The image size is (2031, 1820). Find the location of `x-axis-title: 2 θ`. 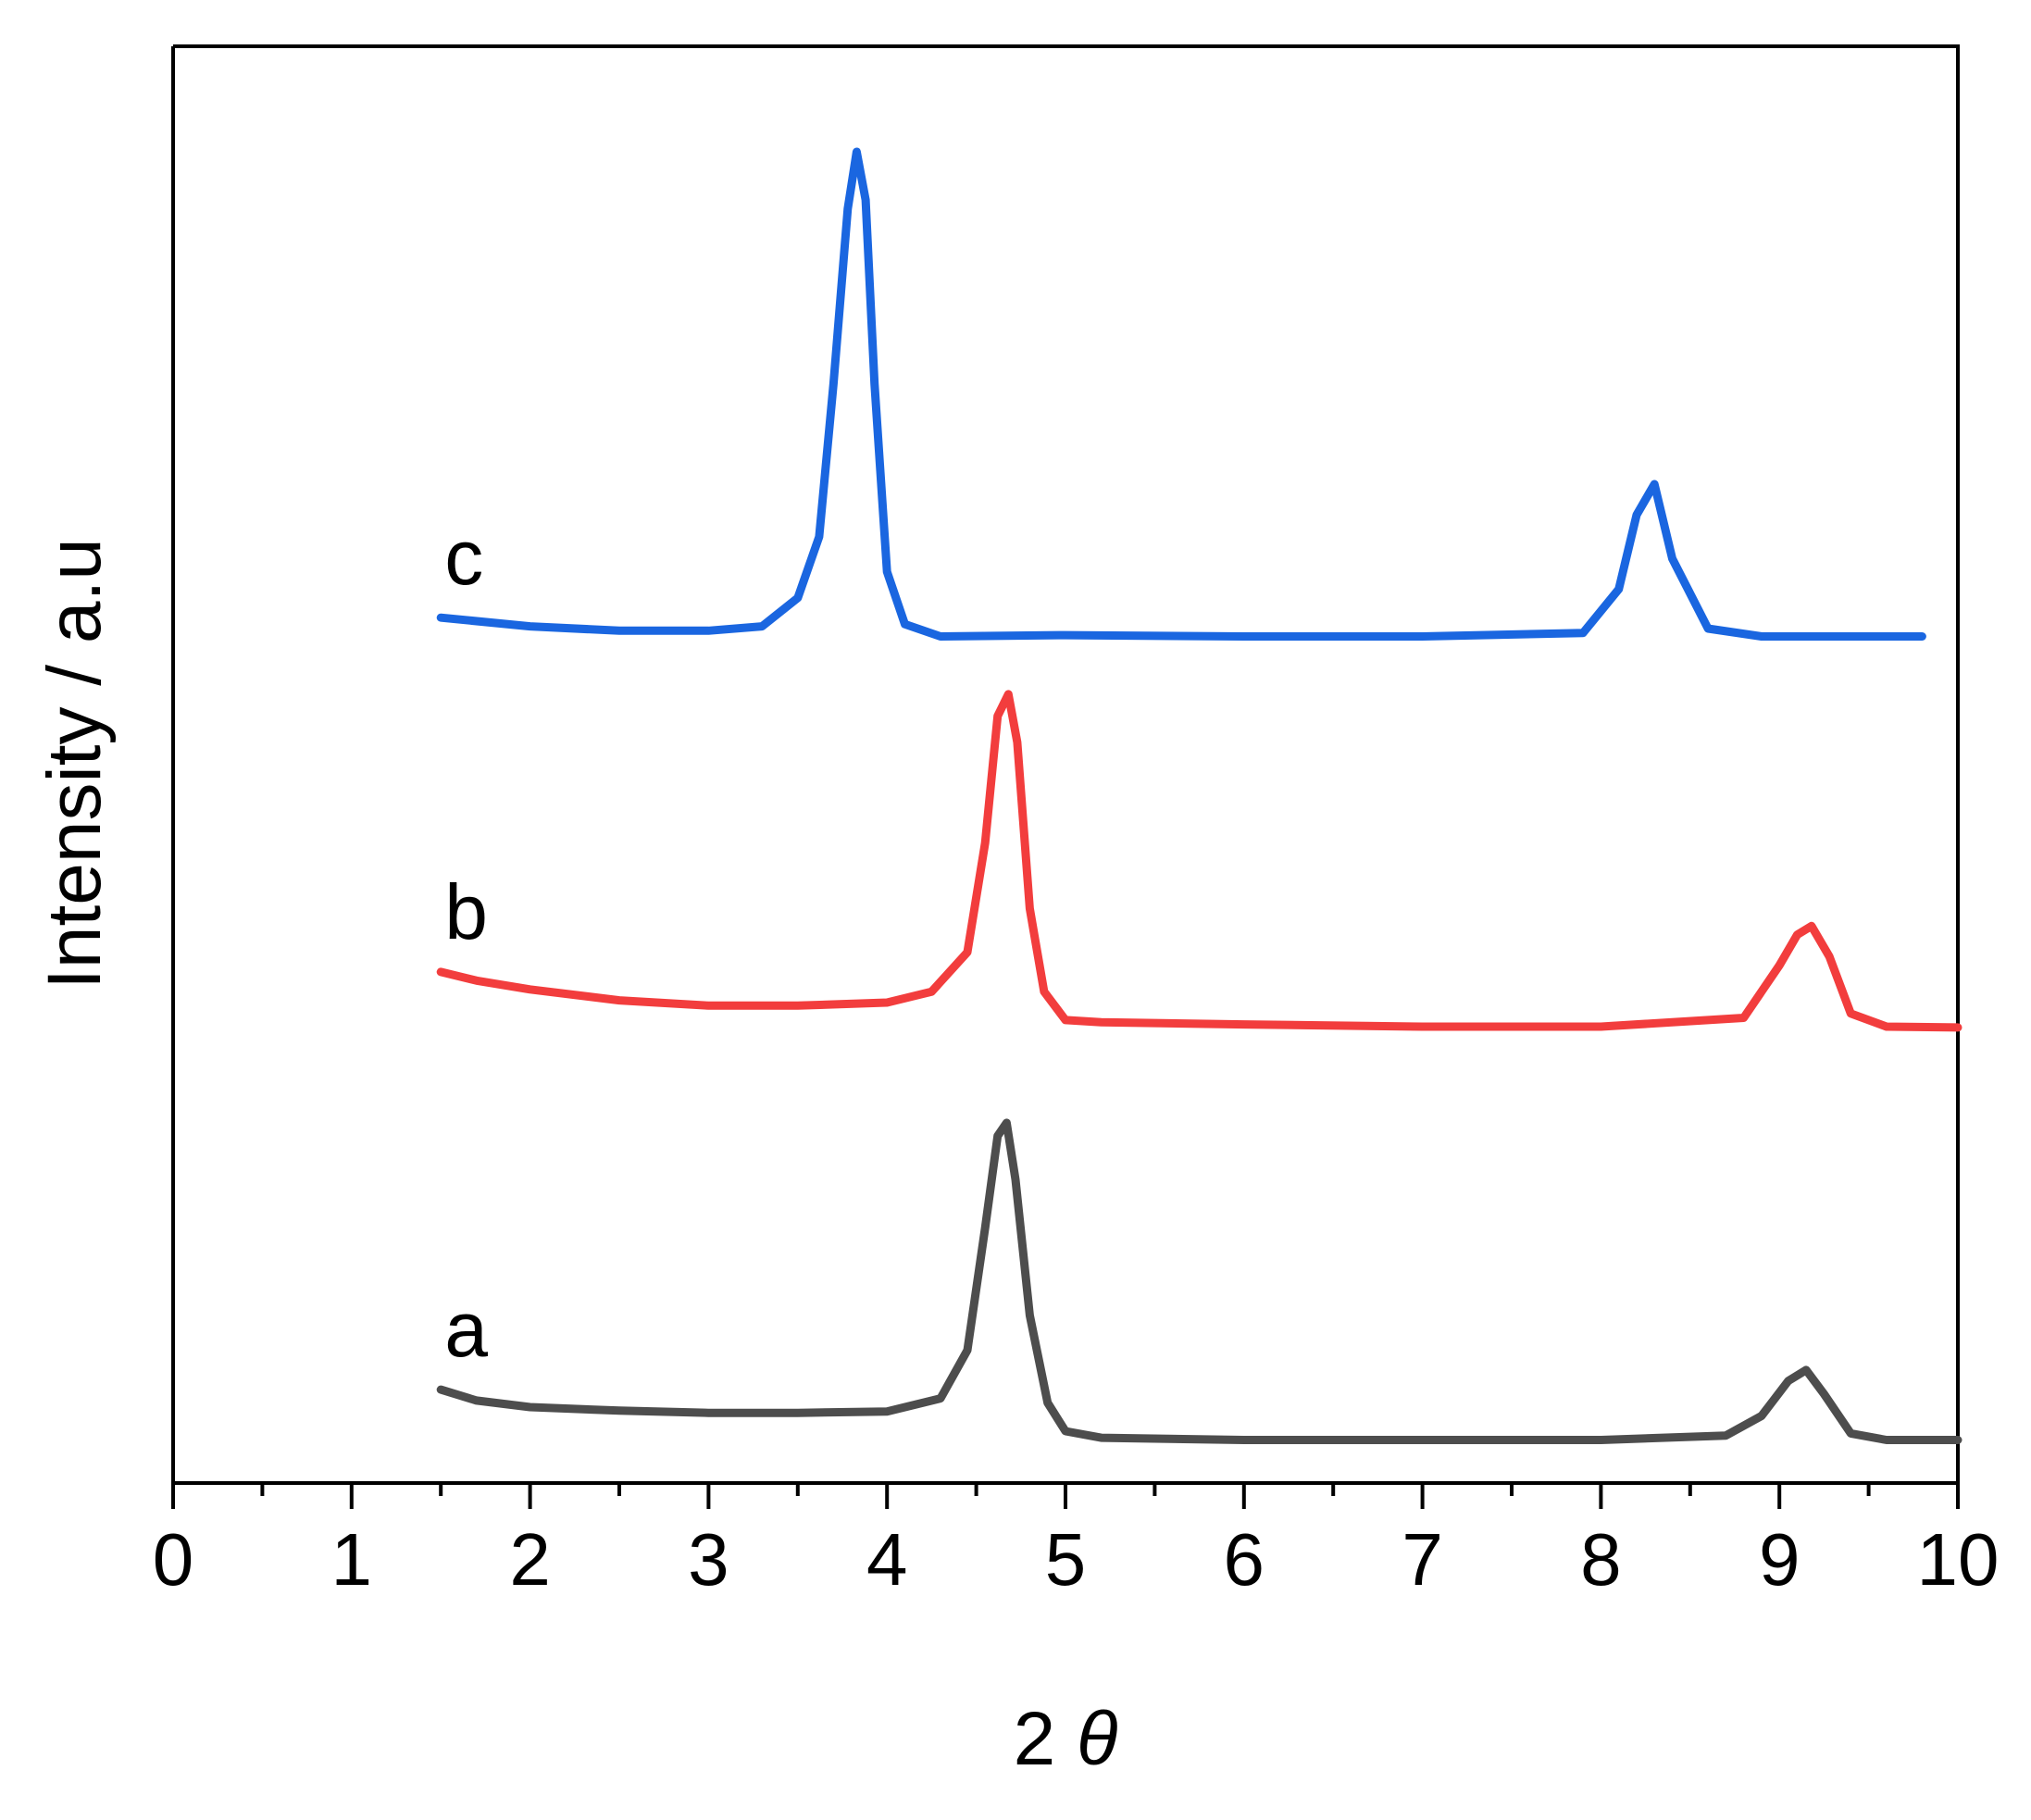

x-axis-title: 2 θ is located at coordinates (1066, 1739).